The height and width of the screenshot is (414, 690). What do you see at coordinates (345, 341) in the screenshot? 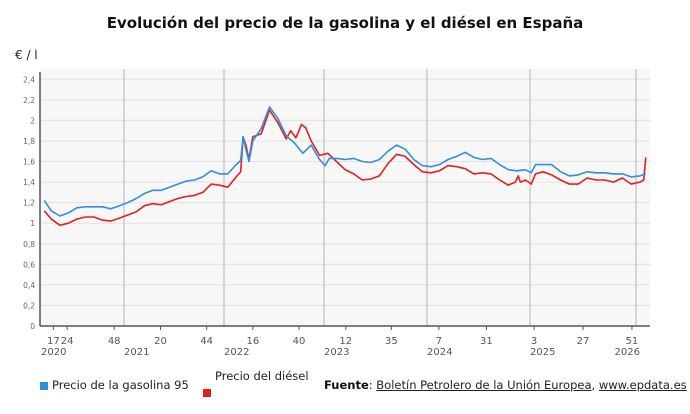
I see `x-tick-label: 12` at bounding box center [345, 341].